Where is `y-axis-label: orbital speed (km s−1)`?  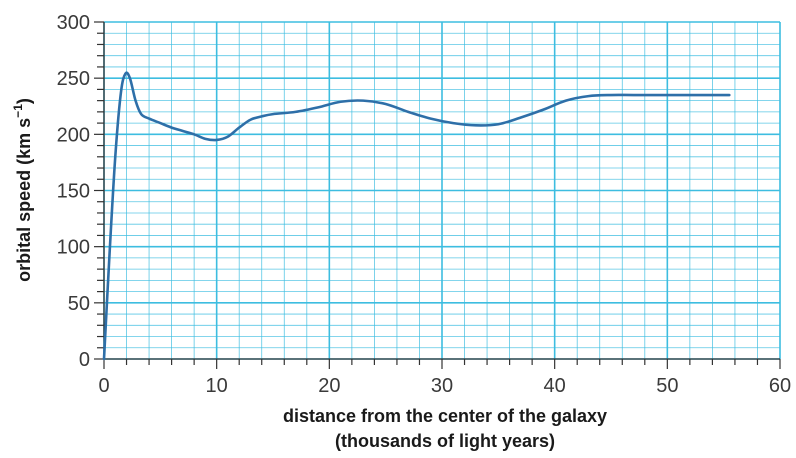
y-axis-label: orbital speed (km s−1) is located at coordinates (22, 190).